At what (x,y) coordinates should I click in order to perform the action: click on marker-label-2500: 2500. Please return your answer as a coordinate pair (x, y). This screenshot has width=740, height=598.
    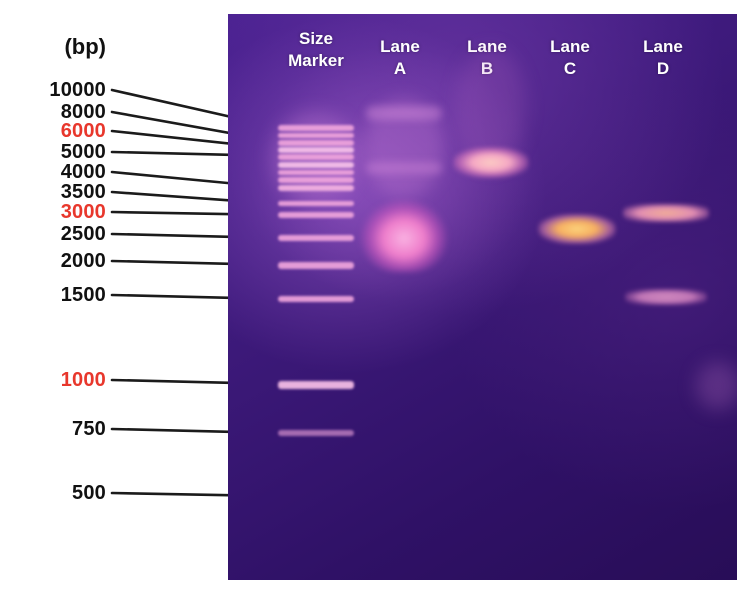
    Looking at the image, I should click on (83, 234).